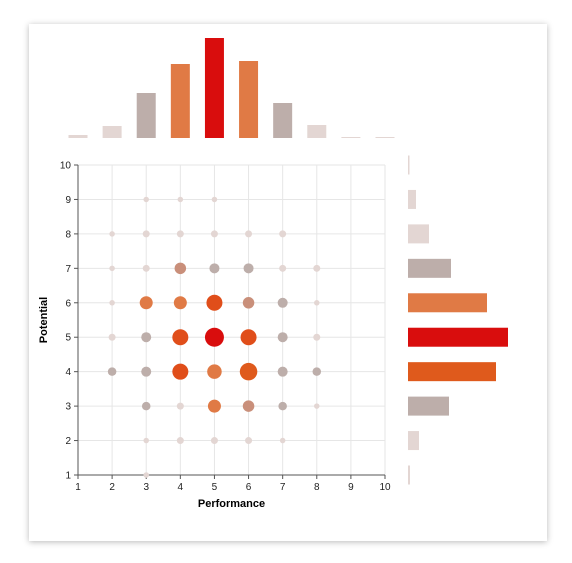 The image size is (572, 563). What do you see at coordinates (215, 487) in the screenshot?
I see `x-tick-label: 5` at bounding box center [215, 487].